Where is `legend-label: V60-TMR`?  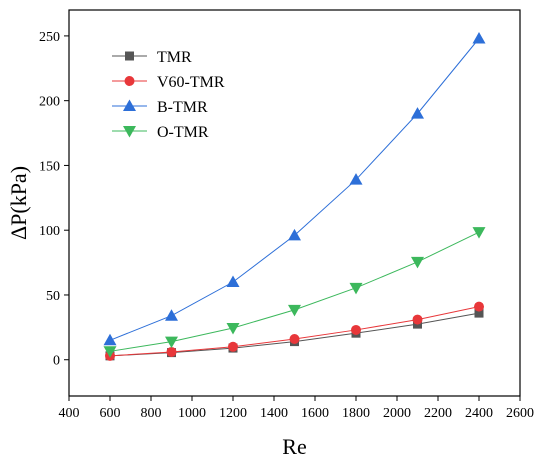
legend-label: V60-TMR is located at coordinates (191, 82).